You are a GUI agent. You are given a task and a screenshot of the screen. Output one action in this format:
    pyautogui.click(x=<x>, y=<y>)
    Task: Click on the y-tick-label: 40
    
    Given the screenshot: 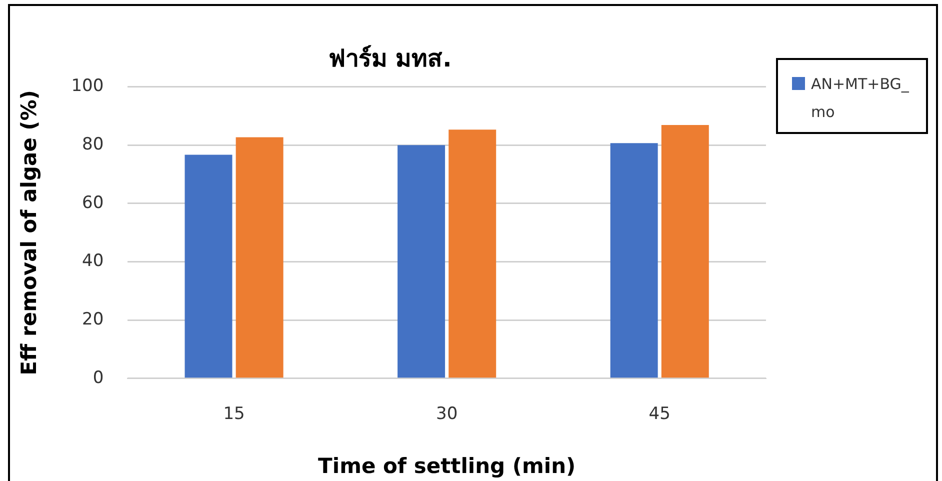 What is the action you would take?
    pyautogui.click(x=93, y=261)
    